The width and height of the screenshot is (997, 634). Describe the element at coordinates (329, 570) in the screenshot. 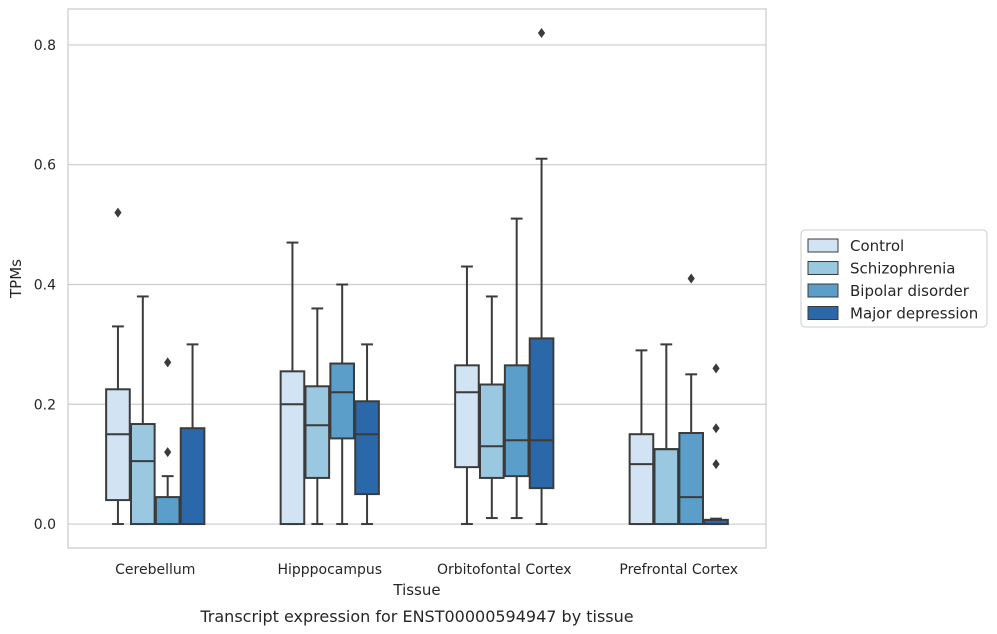

I see `x-tick-label: Hipppocampus` at that location.